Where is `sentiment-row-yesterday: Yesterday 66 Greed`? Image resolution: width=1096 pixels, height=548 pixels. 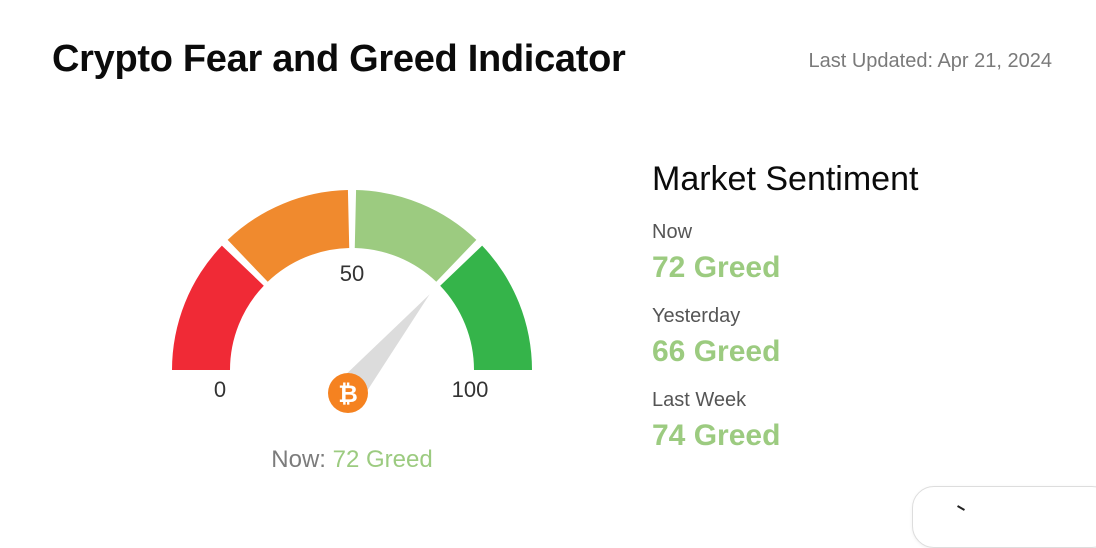
sentiment-row-yesterday: Yesterday 66 Greed is located at coordinates (852, 338).